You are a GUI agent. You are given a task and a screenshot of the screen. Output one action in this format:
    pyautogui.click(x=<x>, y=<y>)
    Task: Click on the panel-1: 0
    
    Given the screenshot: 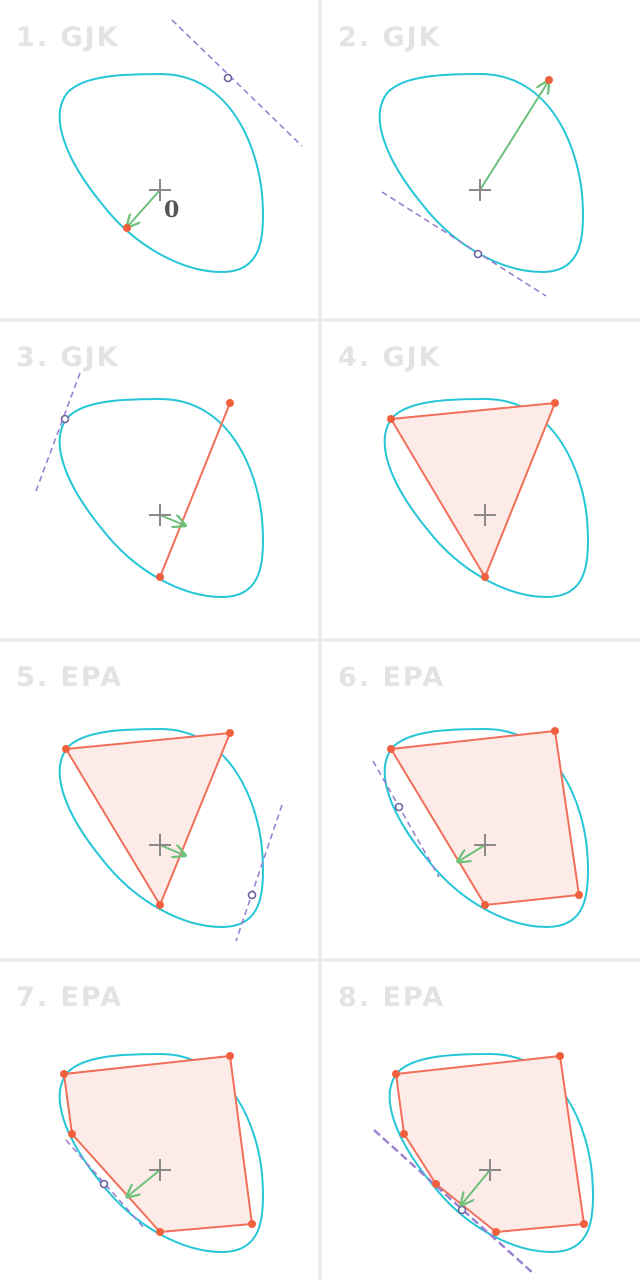 What is the action you would take?
    pyautogui.click(x=180, y=146)
    